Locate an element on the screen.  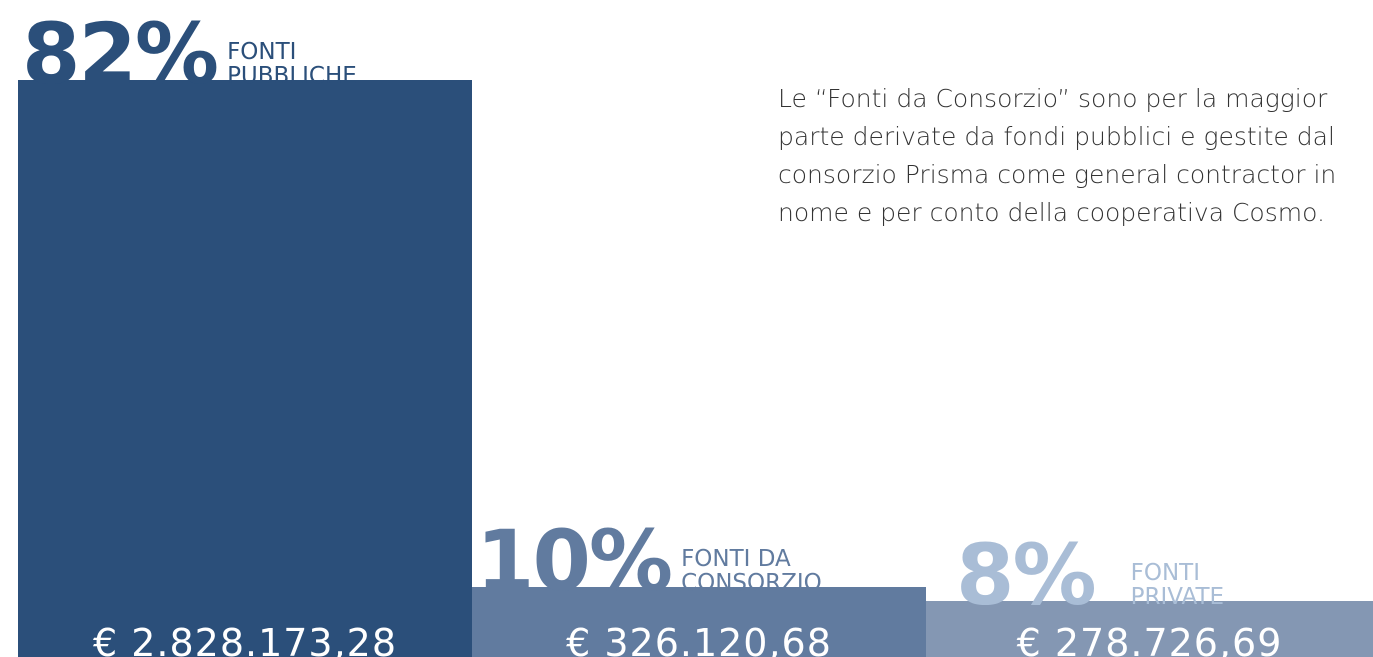
bar-header: 10% FONTI DA CONSORZIO is located at coordinates (668, 560).